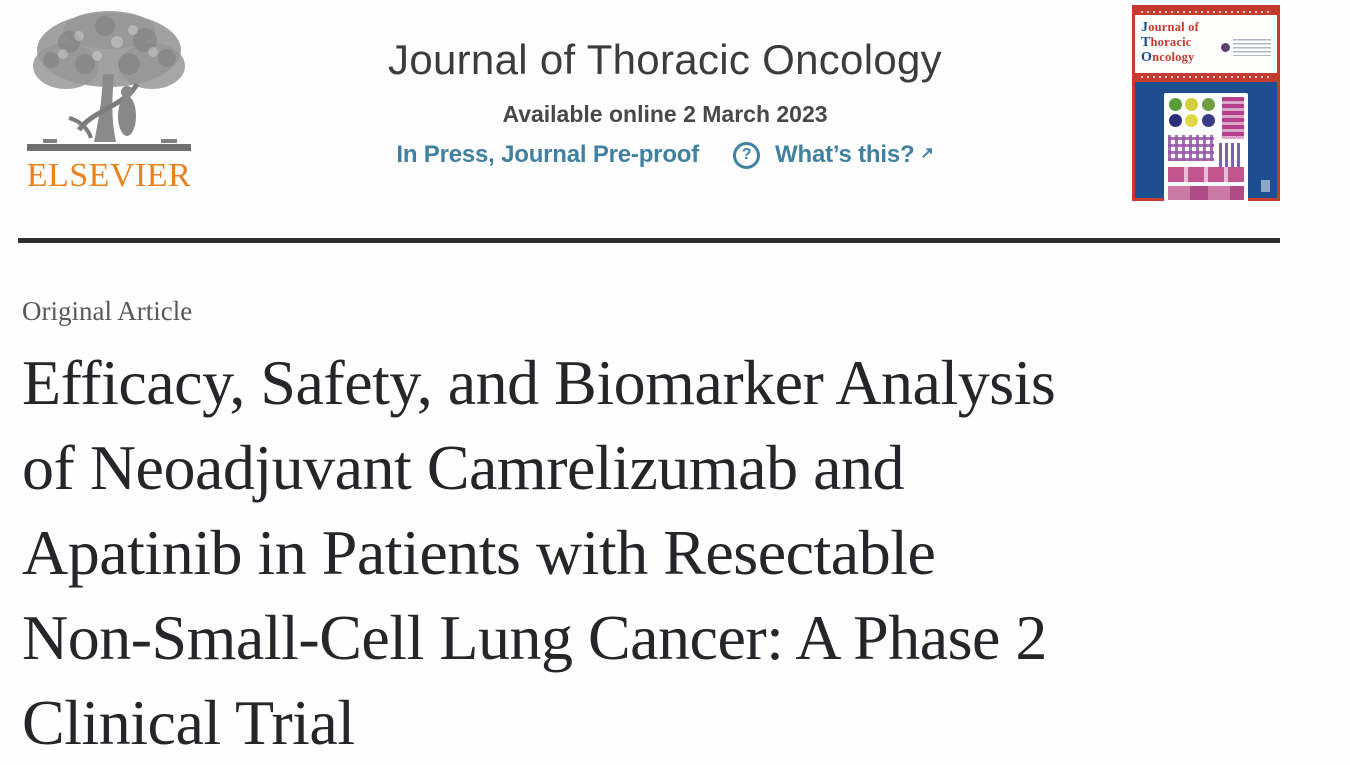  What do you see at coordinates (1166, 42) in the screenshot?
I see `cover-title-line: Thoracic` at bounding box center [1166, 42].